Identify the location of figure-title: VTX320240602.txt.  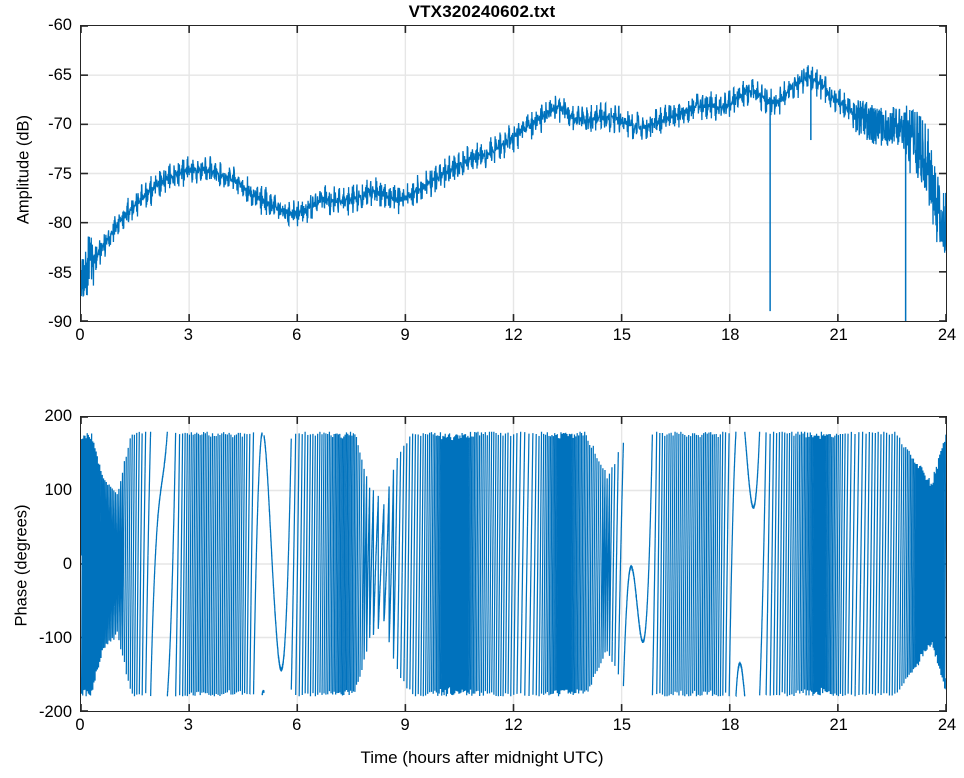
(482, 11).